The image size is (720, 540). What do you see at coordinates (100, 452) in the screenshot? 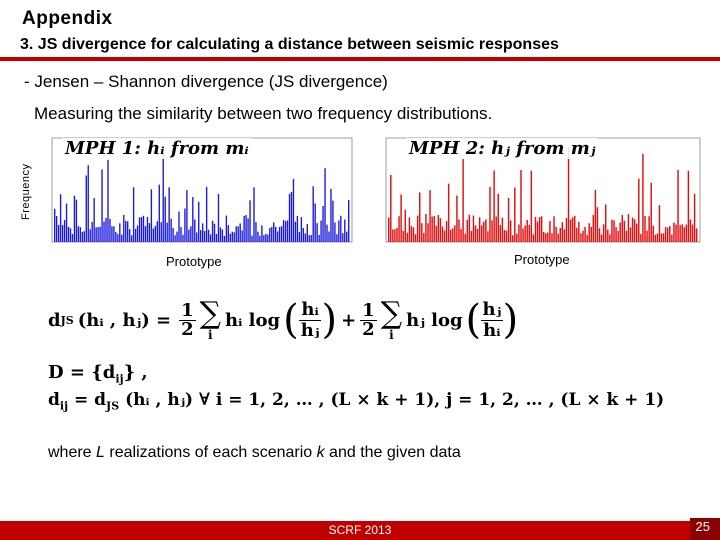
I see `where-L: L` at bounding box center [100, 452].